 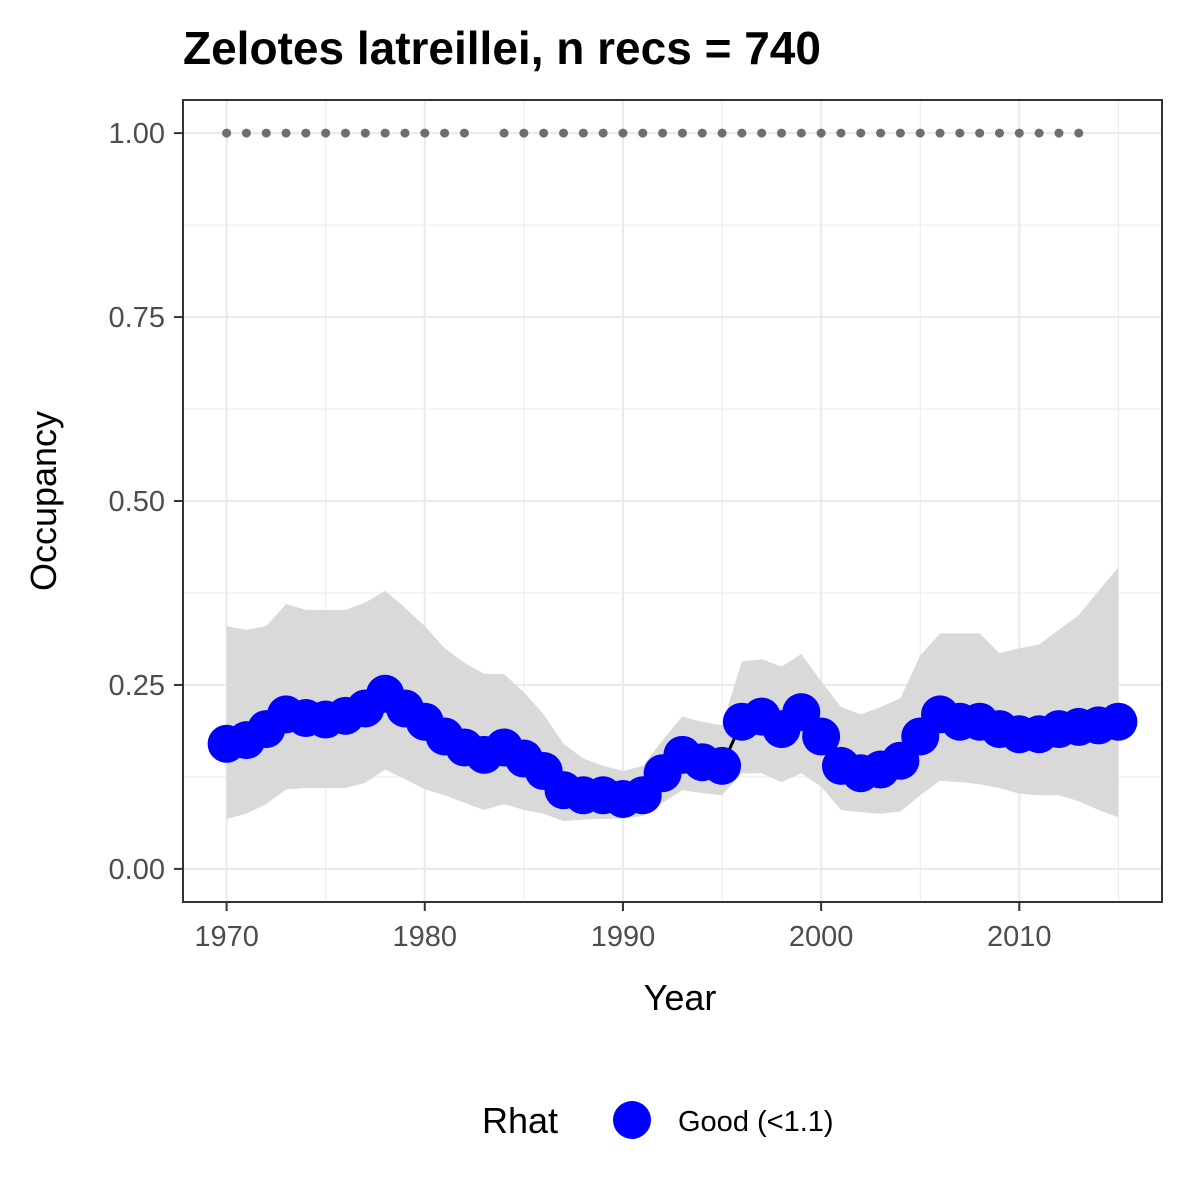 I want to click on y-tick-label: 1.00, so click(x=137, y=134).